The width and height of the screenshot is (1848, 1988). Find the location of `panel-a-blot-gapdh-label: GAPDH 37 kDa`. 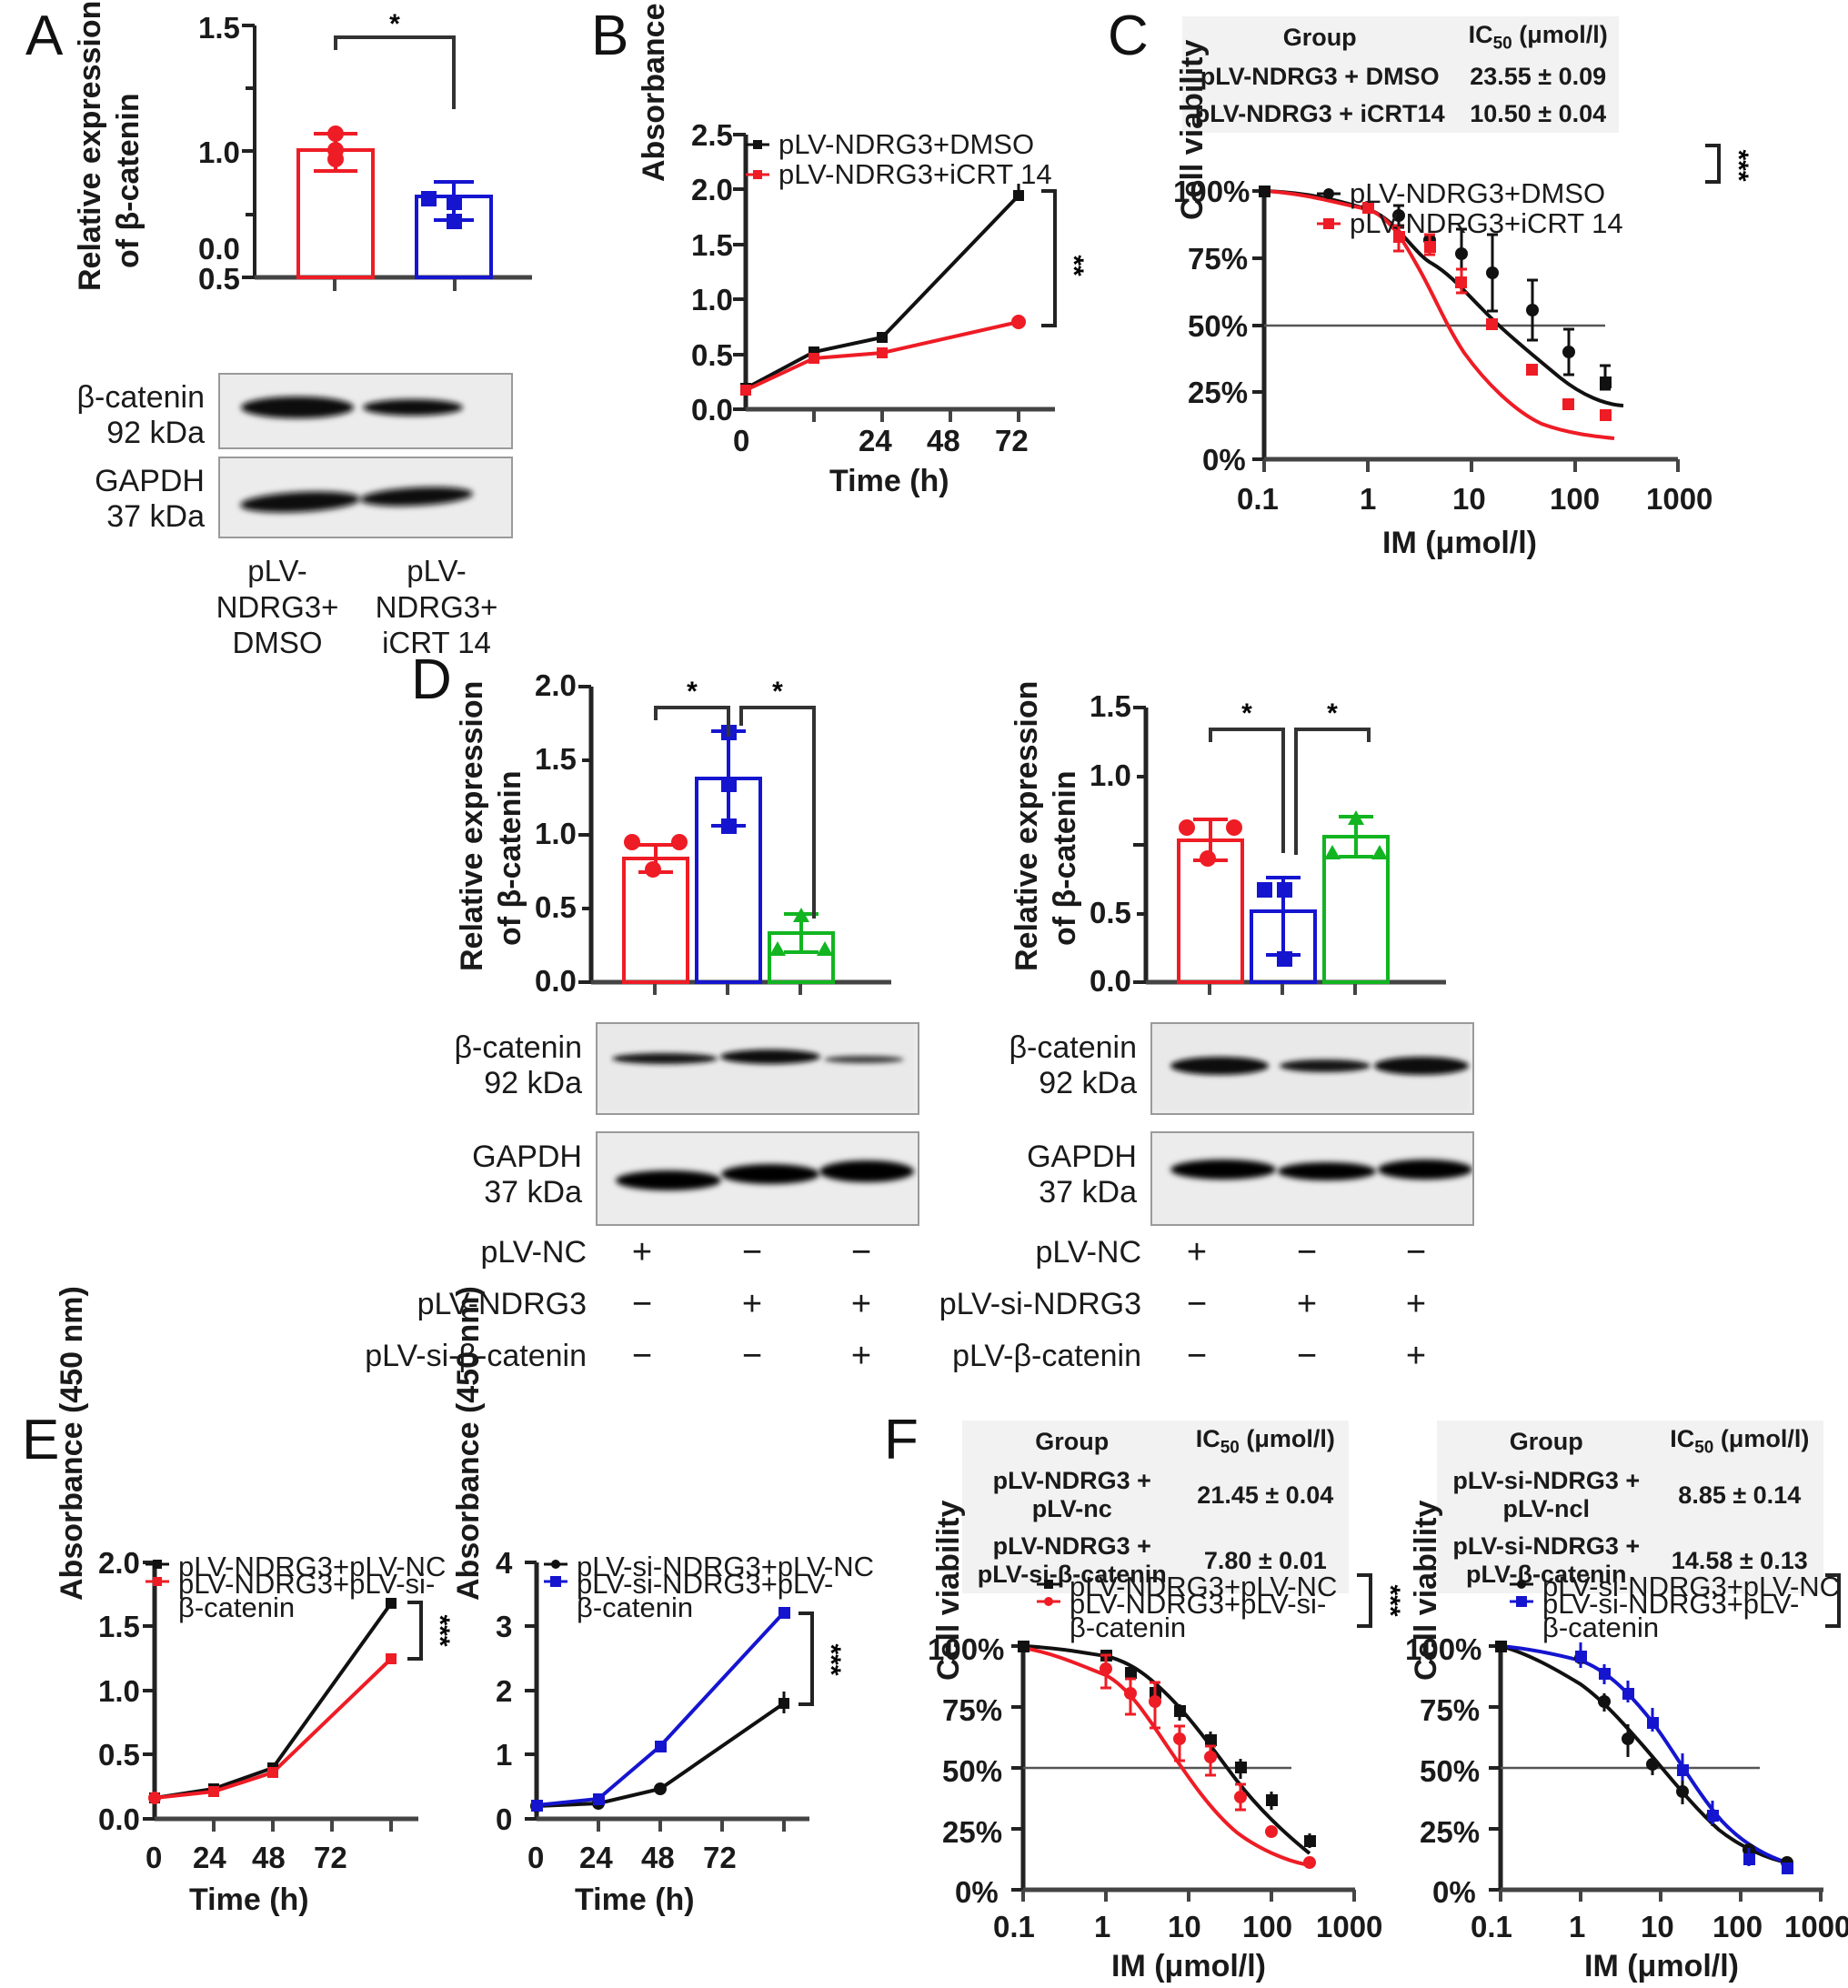

panel-a-blot-gapdh-label: GAPDH 37 kDa is located at coordinates (150, 499).